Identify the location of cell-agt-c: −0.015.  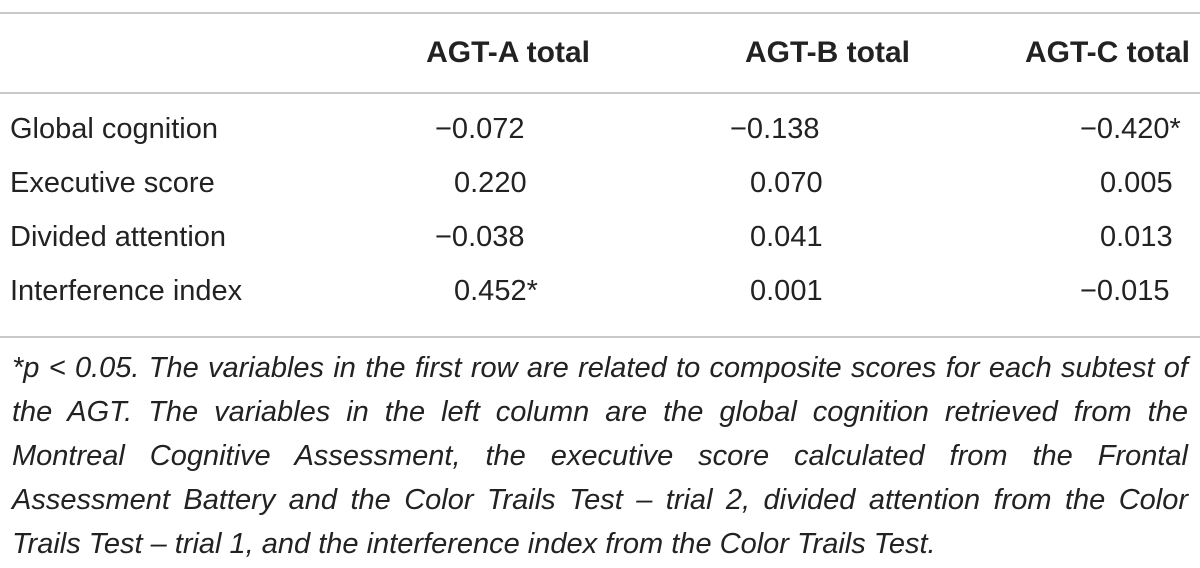
(1125, 290).